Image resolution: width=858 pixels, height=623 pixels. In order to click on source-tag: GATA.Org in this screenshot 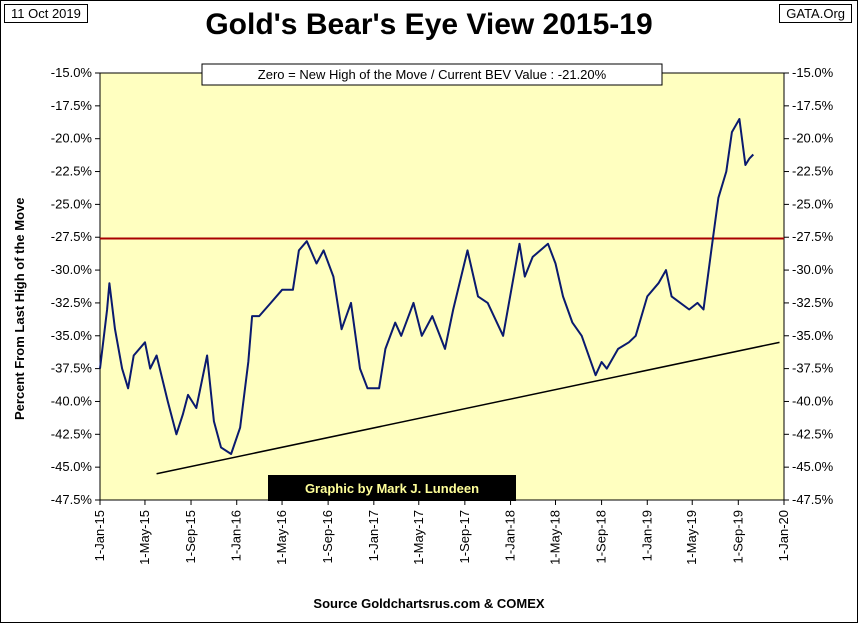, I will do `click(815, 13)`.